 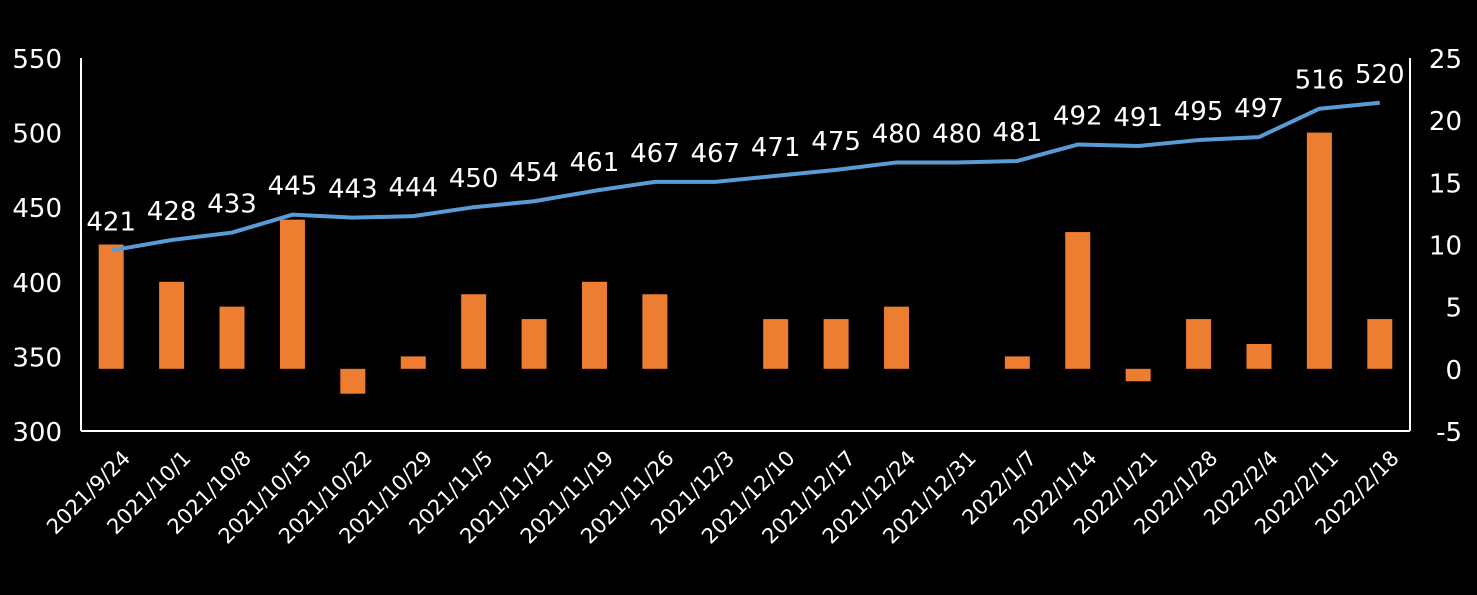 What do you see at coordinates (37, 60) in the screenshot?
I see `left-tick-label: 550` at bounding box center [37, 60].